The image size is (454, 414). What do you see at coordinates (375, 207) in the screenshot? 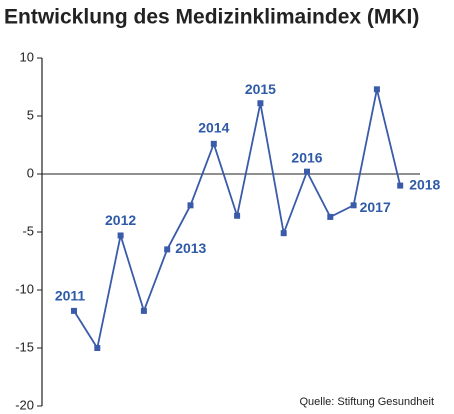
I see `year-label: 2017` at bounding box center [375, 207].